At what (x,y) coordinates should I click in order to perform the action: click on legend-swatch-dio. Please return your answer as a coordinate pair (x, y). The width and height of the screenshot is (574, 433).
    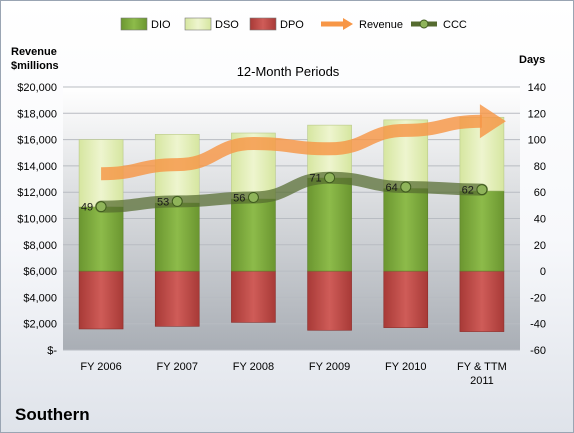
    Looking at the image, I should click on (134, 24).